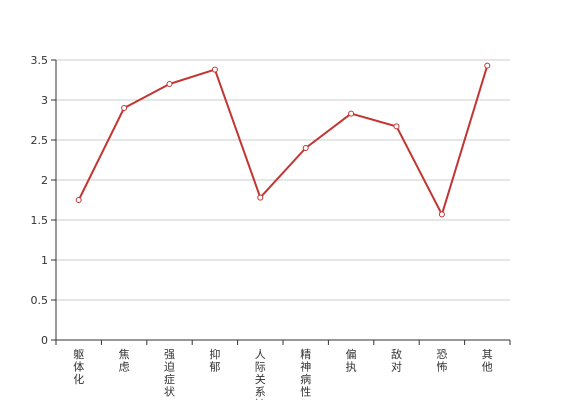 The width and height of the screenshot is (567, 400). Describe the element at coordinates (124, 361) in the screenshot. I see `x-tick-label: 焦虑` at that location.